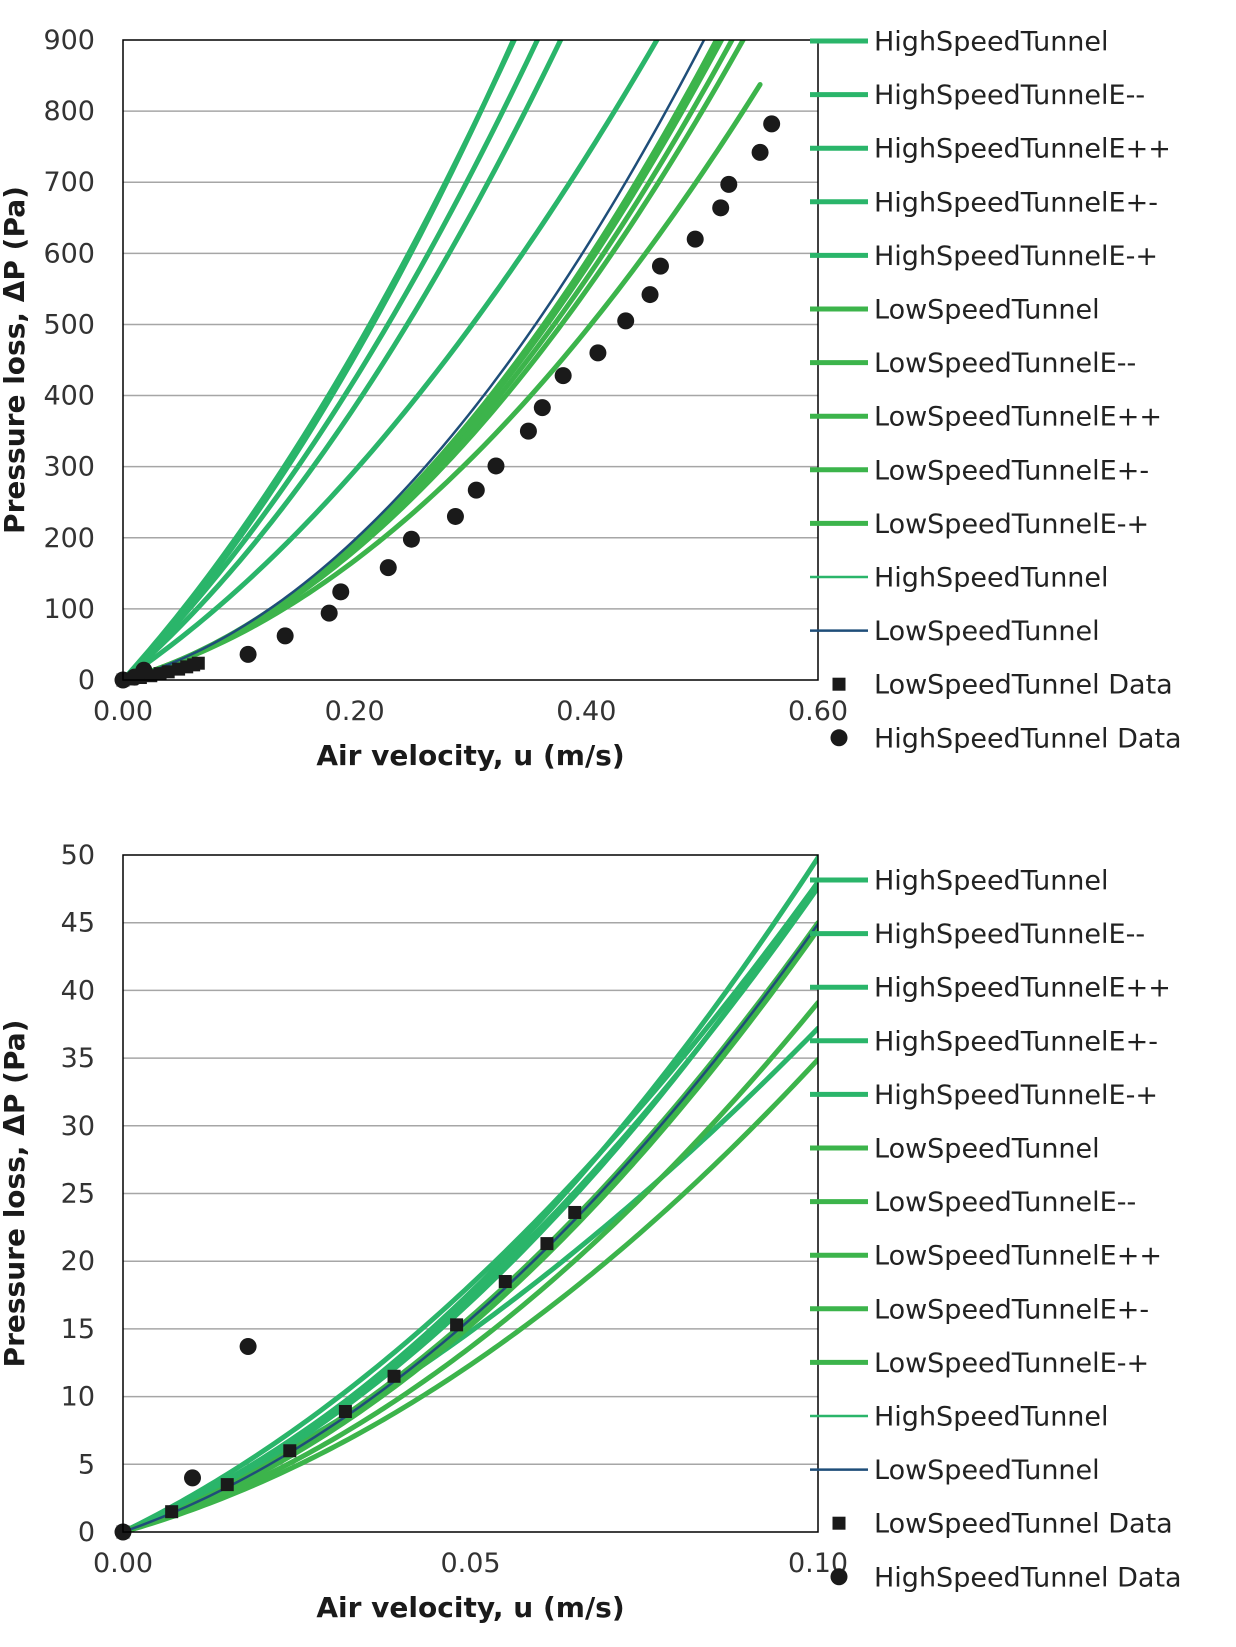  Describe the element at coordinates (78, 990) in the screenshot. I see `y-tick-label: 40` at that location.